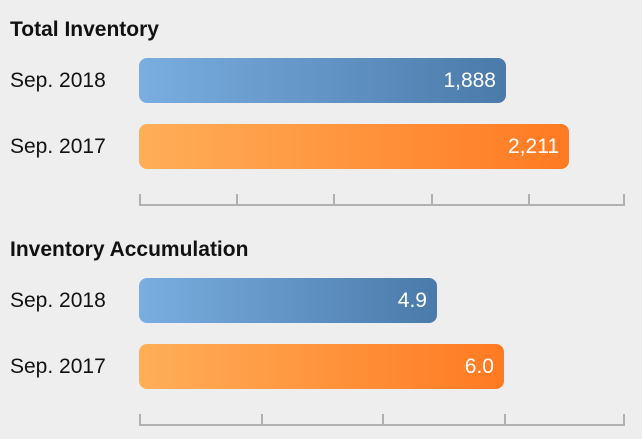 The image size is (642, 439). What do you see at coordinates (412, 300) in the screenshot?
I see `bar-value-label: 4.9` at bounding box center [412, 300].